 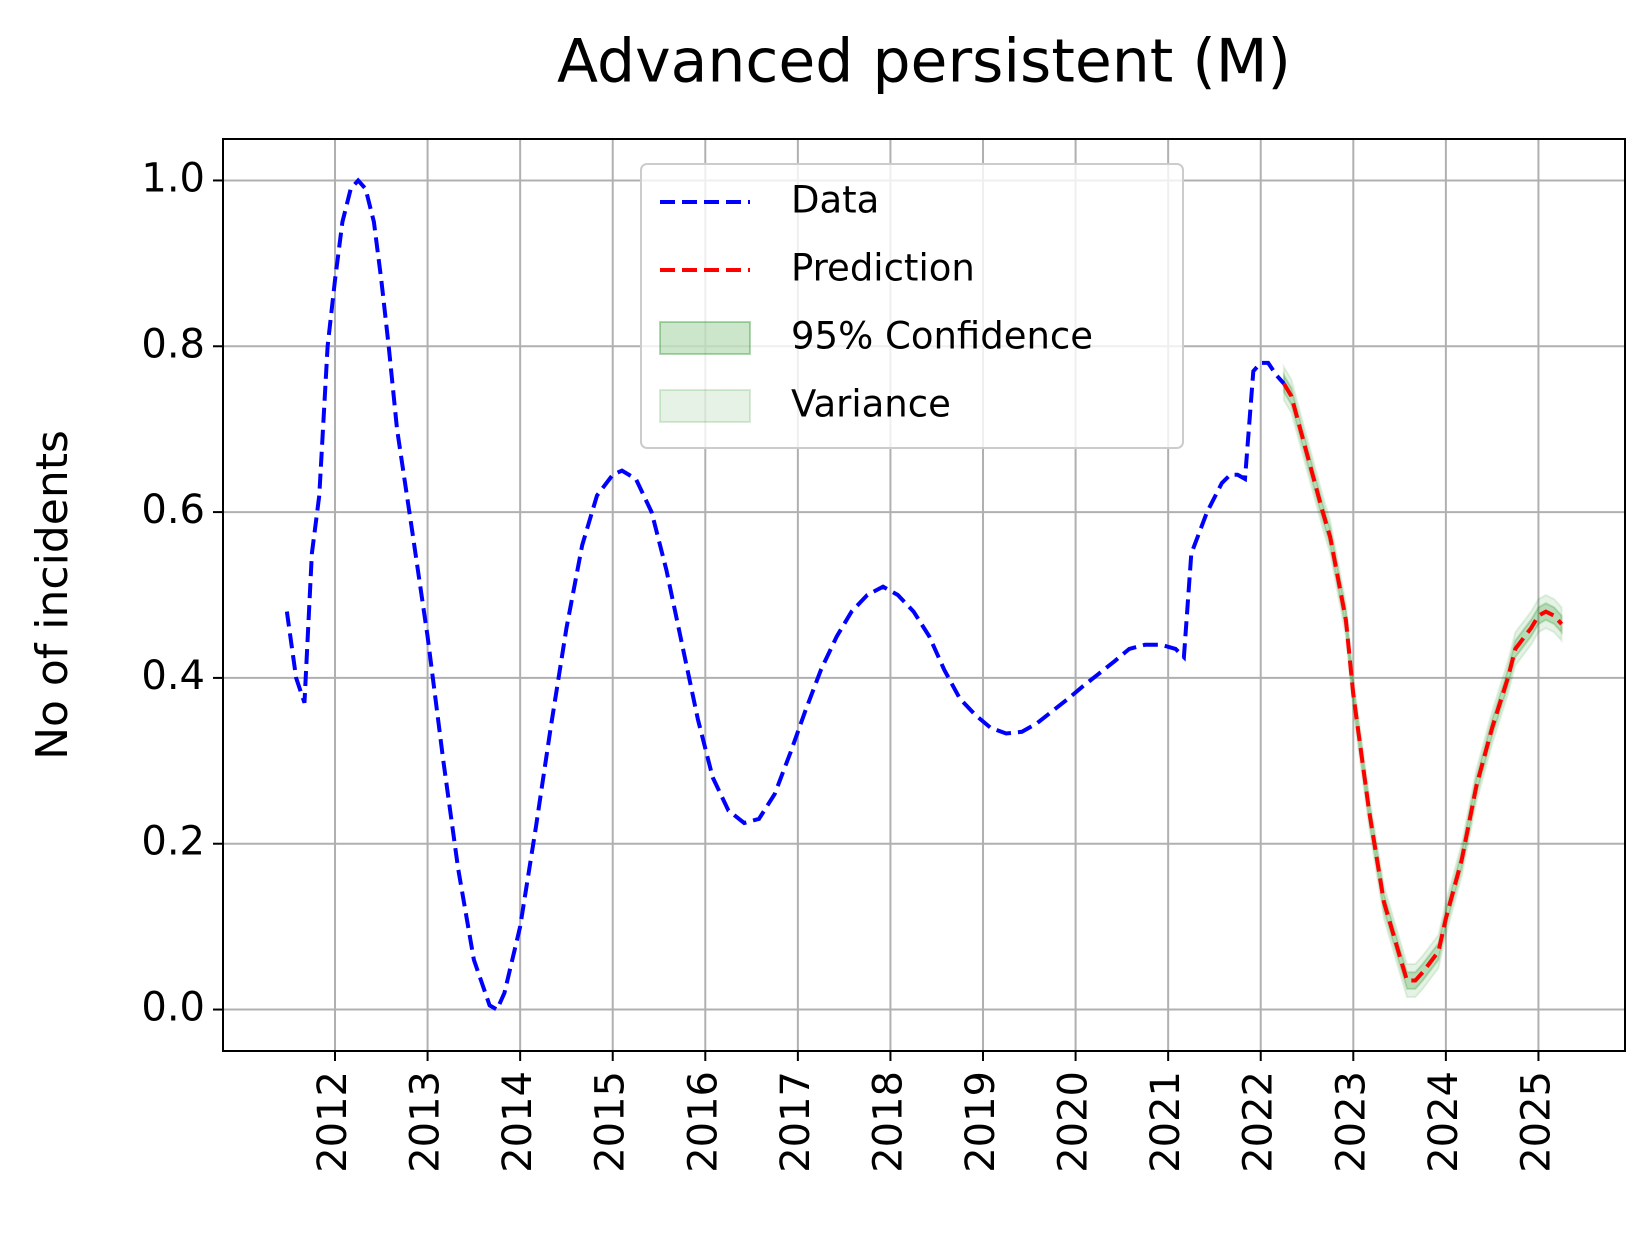 What do you see at coordinates (871, 404) in the screenshot?
I see `legend-label: Variance` at bounding box center [871, 404].